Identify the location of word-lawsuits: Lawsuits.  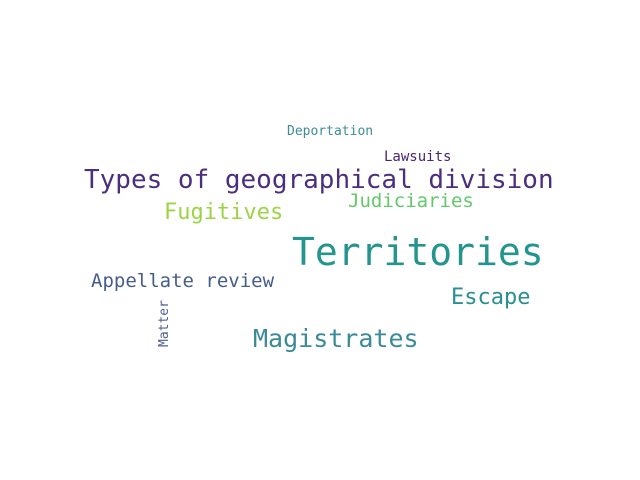
(418, 157).